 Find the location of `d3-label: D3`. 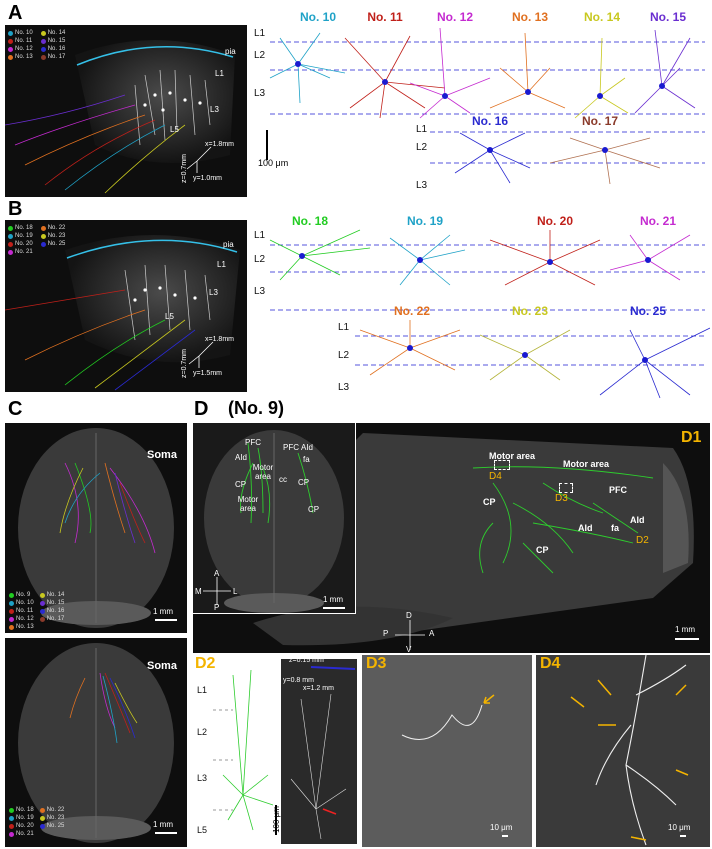

d3-label: D3 is located at coordinates (376, 663).